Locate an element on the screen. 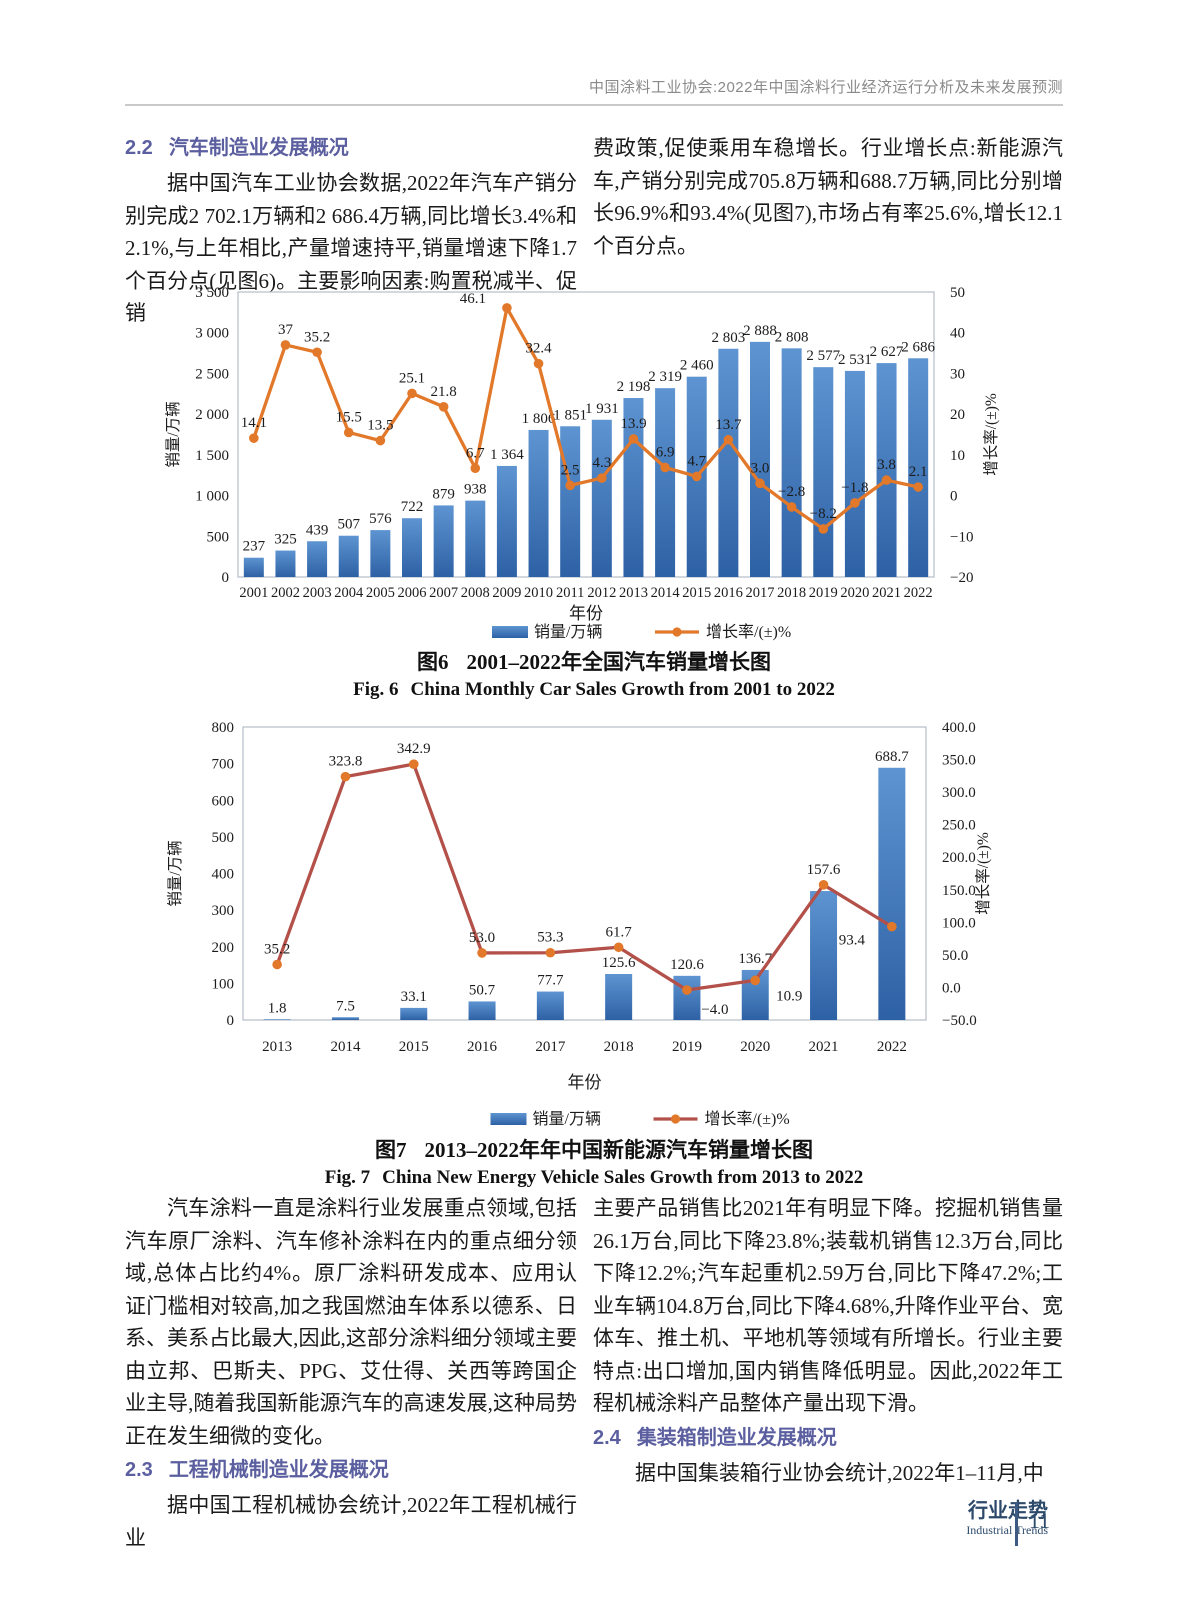  svg-text: −8.2 is located at coordinates (823, 514).